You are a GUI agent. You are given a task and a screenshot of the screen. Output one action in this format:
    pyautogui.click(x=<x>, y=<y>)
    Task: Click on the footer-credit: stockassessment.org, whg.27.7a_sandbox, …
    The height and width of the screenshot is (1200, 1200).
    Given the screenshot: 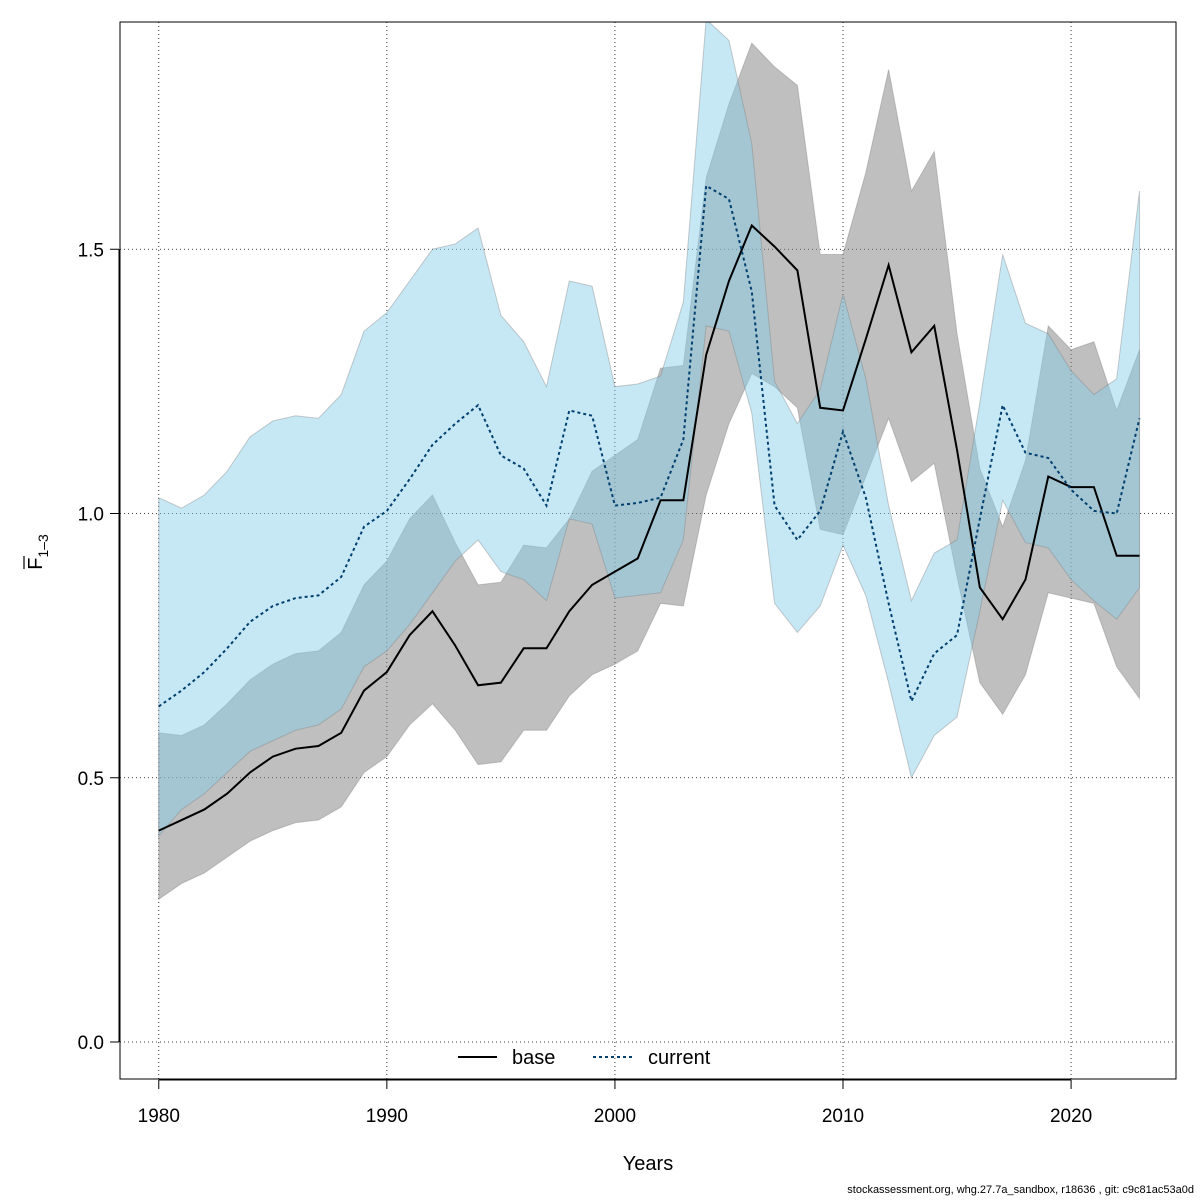 What is the action you would take?
    pyautogui.click(x=1020, y=1190)
    